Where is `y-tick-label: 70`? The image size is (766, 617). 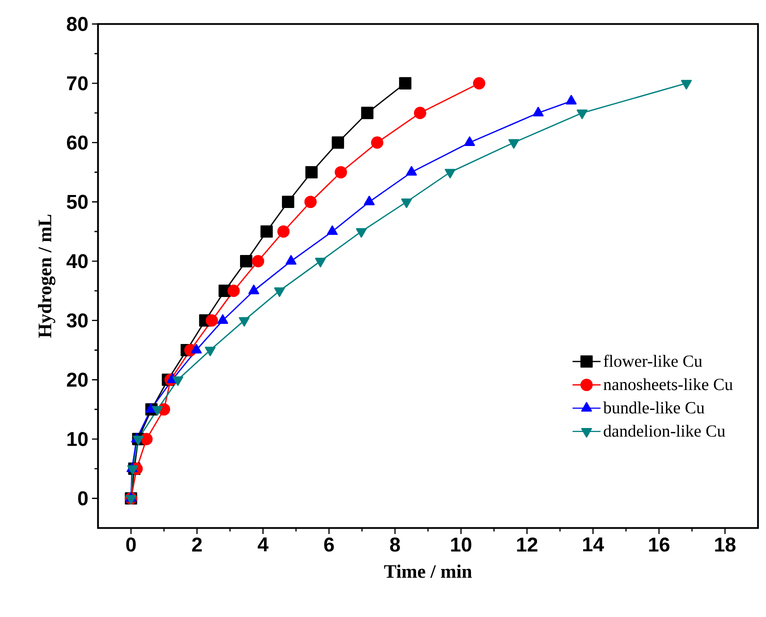
y-tick-label: 70 is located at coordinates (77, 83).